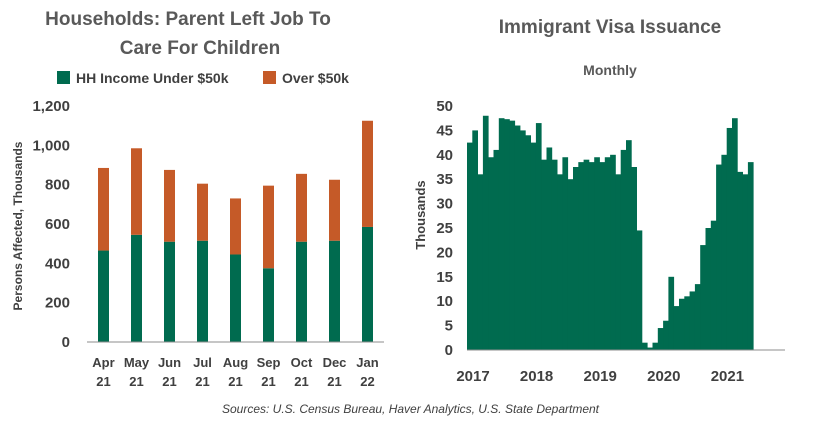  I want to click on x-tick-year: 2017, so click(472, 376).